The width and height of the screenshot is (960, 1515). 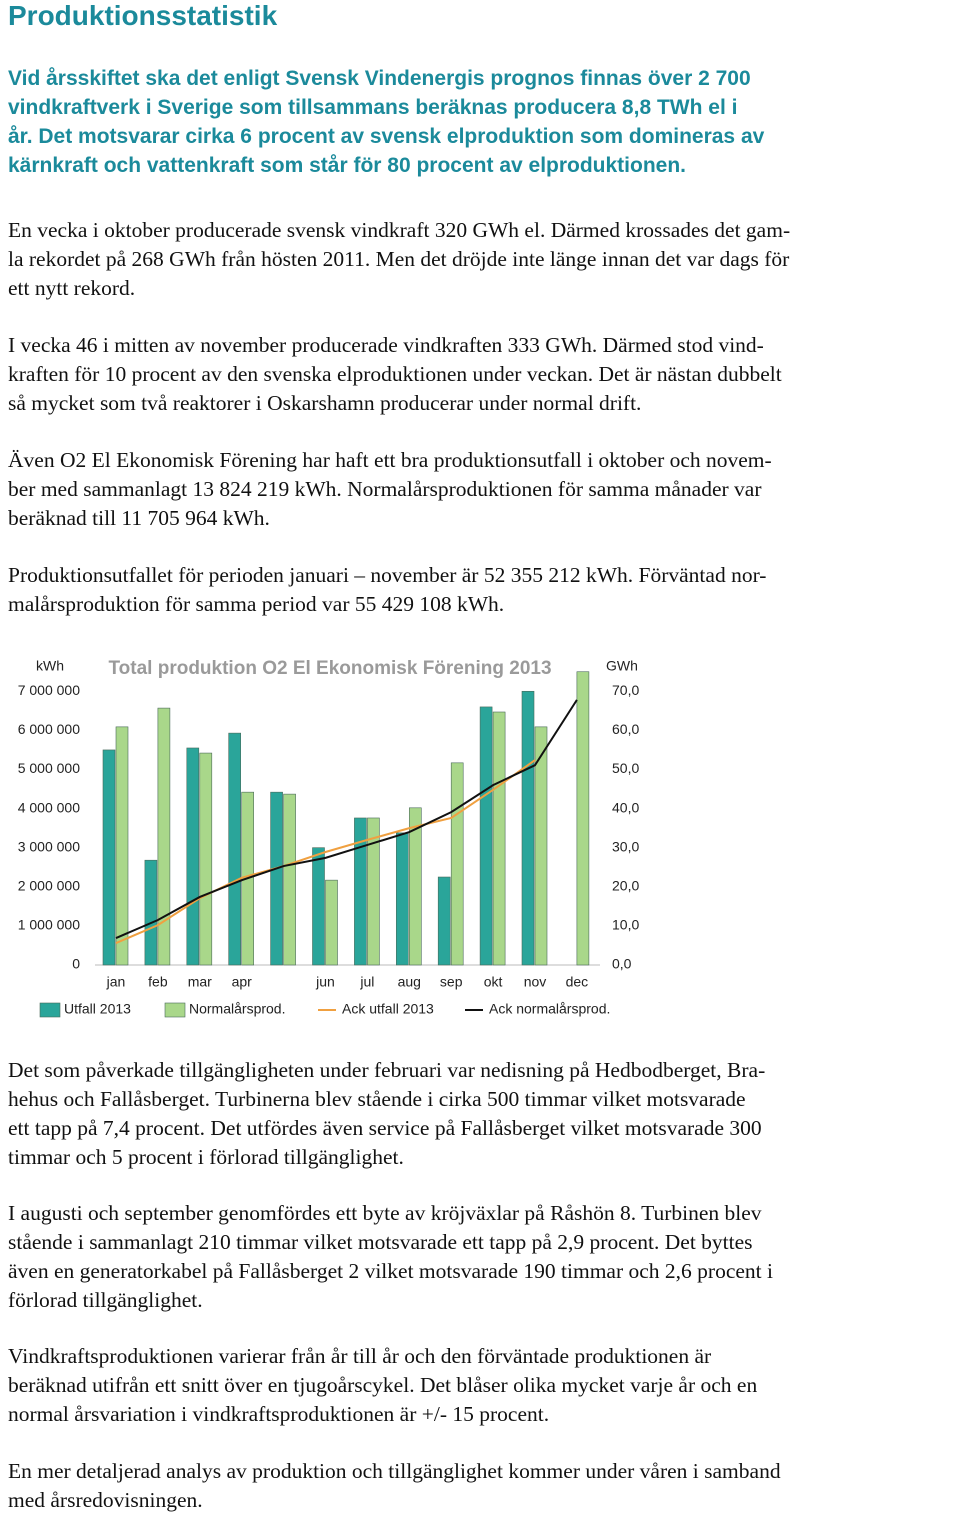 I want to click on x-tick-label: okt, so click(x=493, y=982).